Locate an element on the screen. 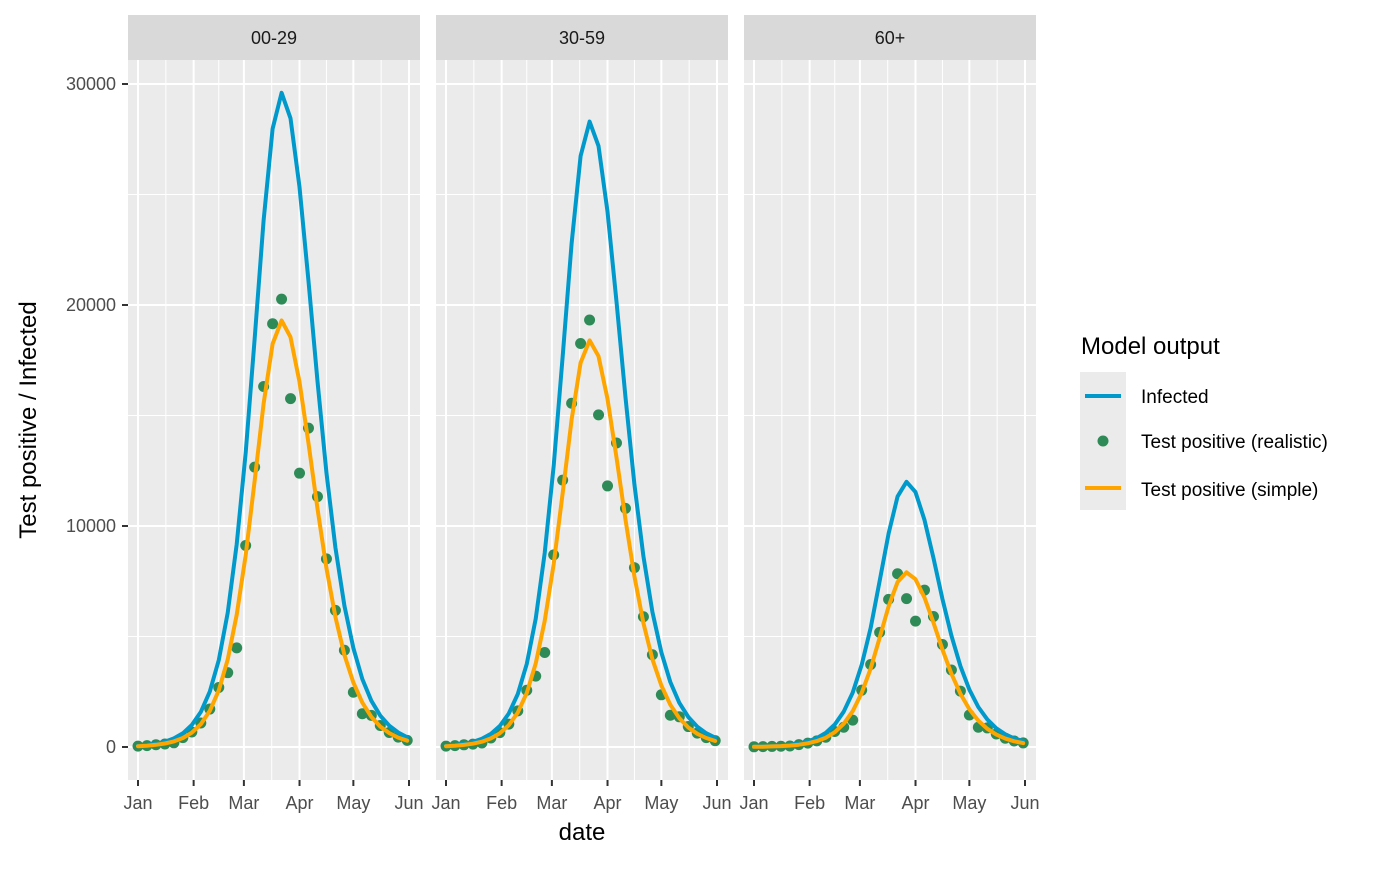 The width and height of the screenshot is (1400, 870). legend-title: Model output is located at coordinates (1150, 346).